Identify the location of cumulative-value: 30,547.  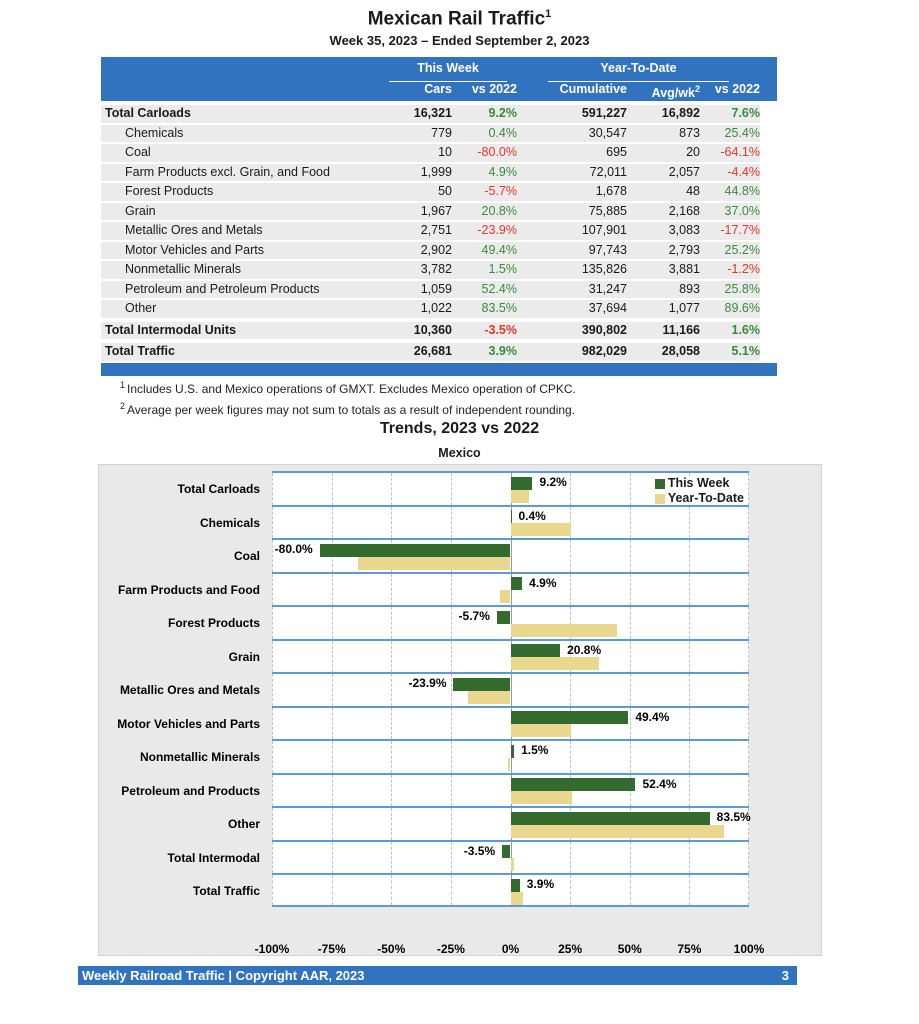
(607, 132).